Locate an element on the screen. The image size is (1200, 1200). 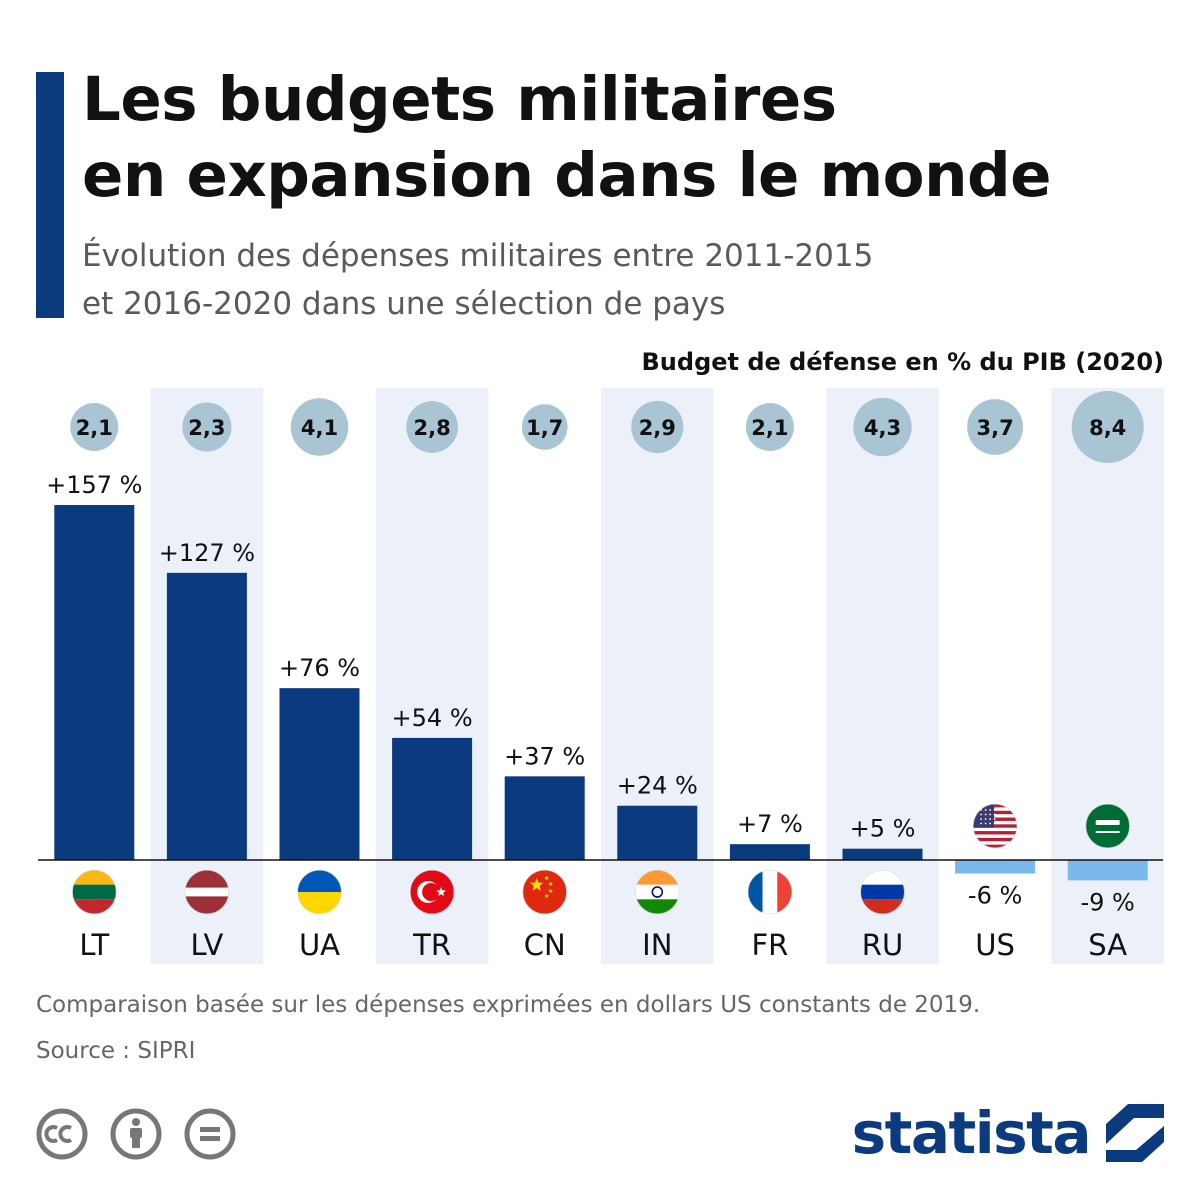
title-line-1: Les budgets militaires is located at coordinates (459, 99).